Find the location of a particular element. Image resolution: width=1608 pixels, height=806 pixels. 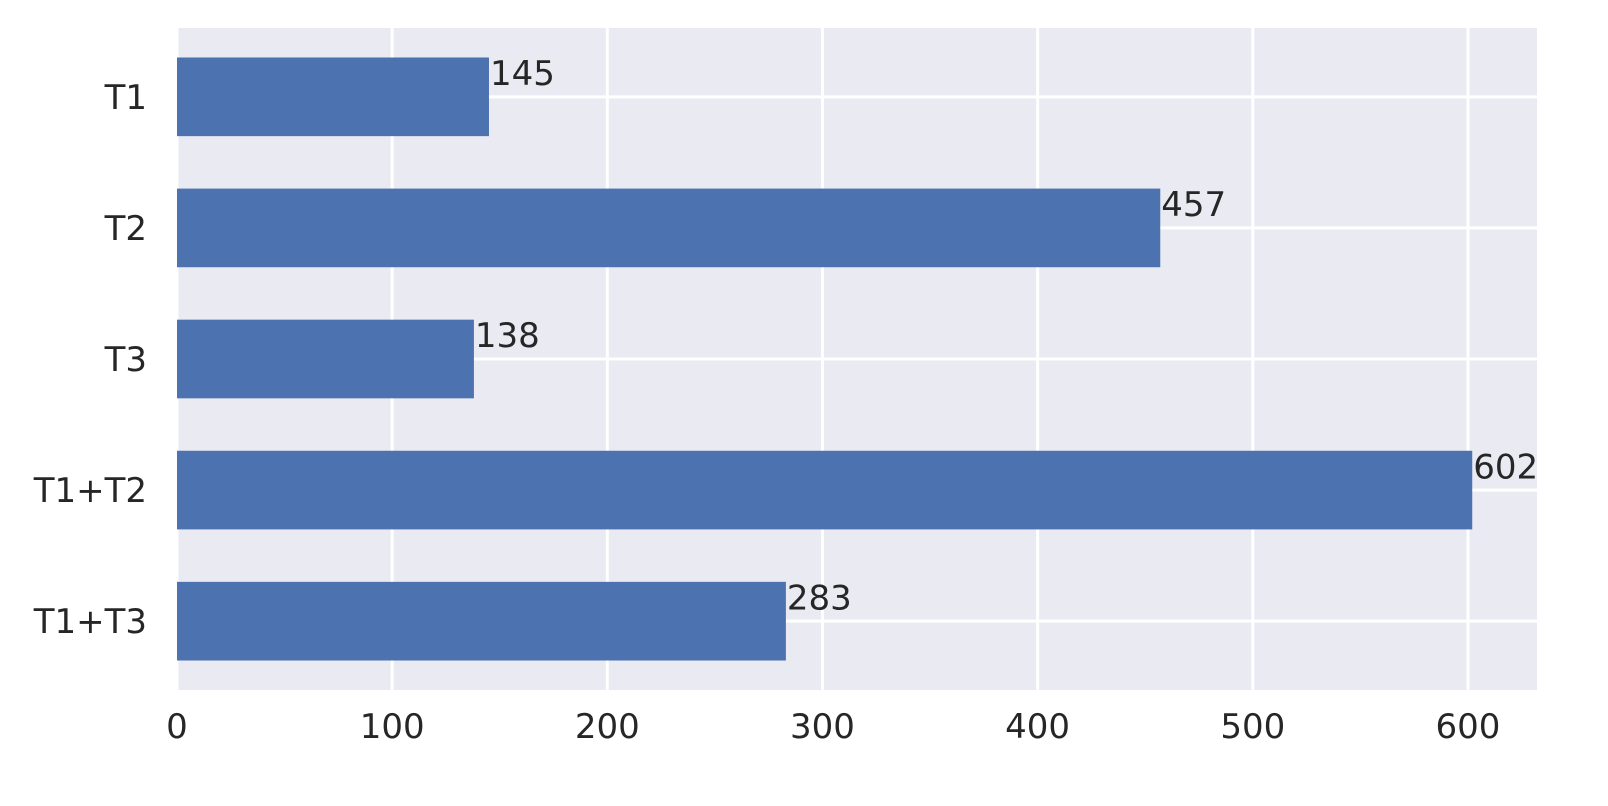

y-tick-label: T1+T2 is located at coordinates (90, 491).